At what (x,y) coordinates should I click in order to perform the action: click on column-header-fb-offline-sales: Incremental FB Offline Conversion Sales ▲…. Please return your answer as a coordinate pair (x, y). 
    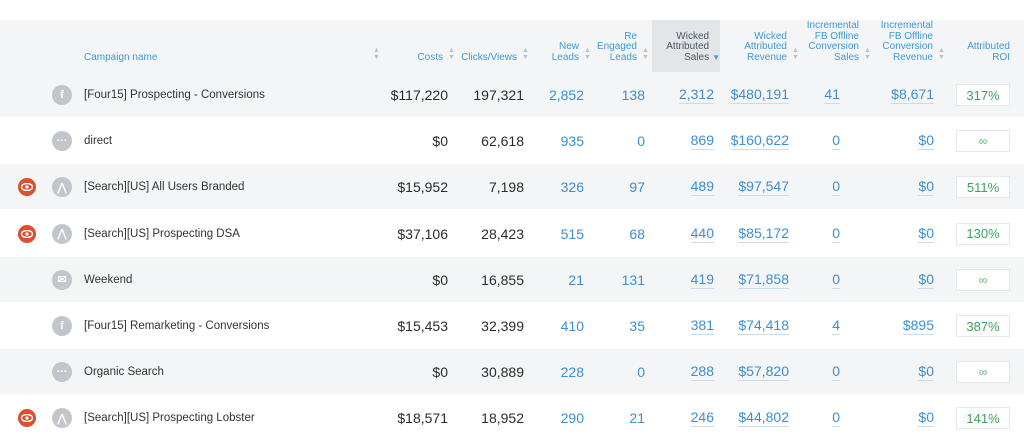
    Looking at the image, I should click on (838, 41).